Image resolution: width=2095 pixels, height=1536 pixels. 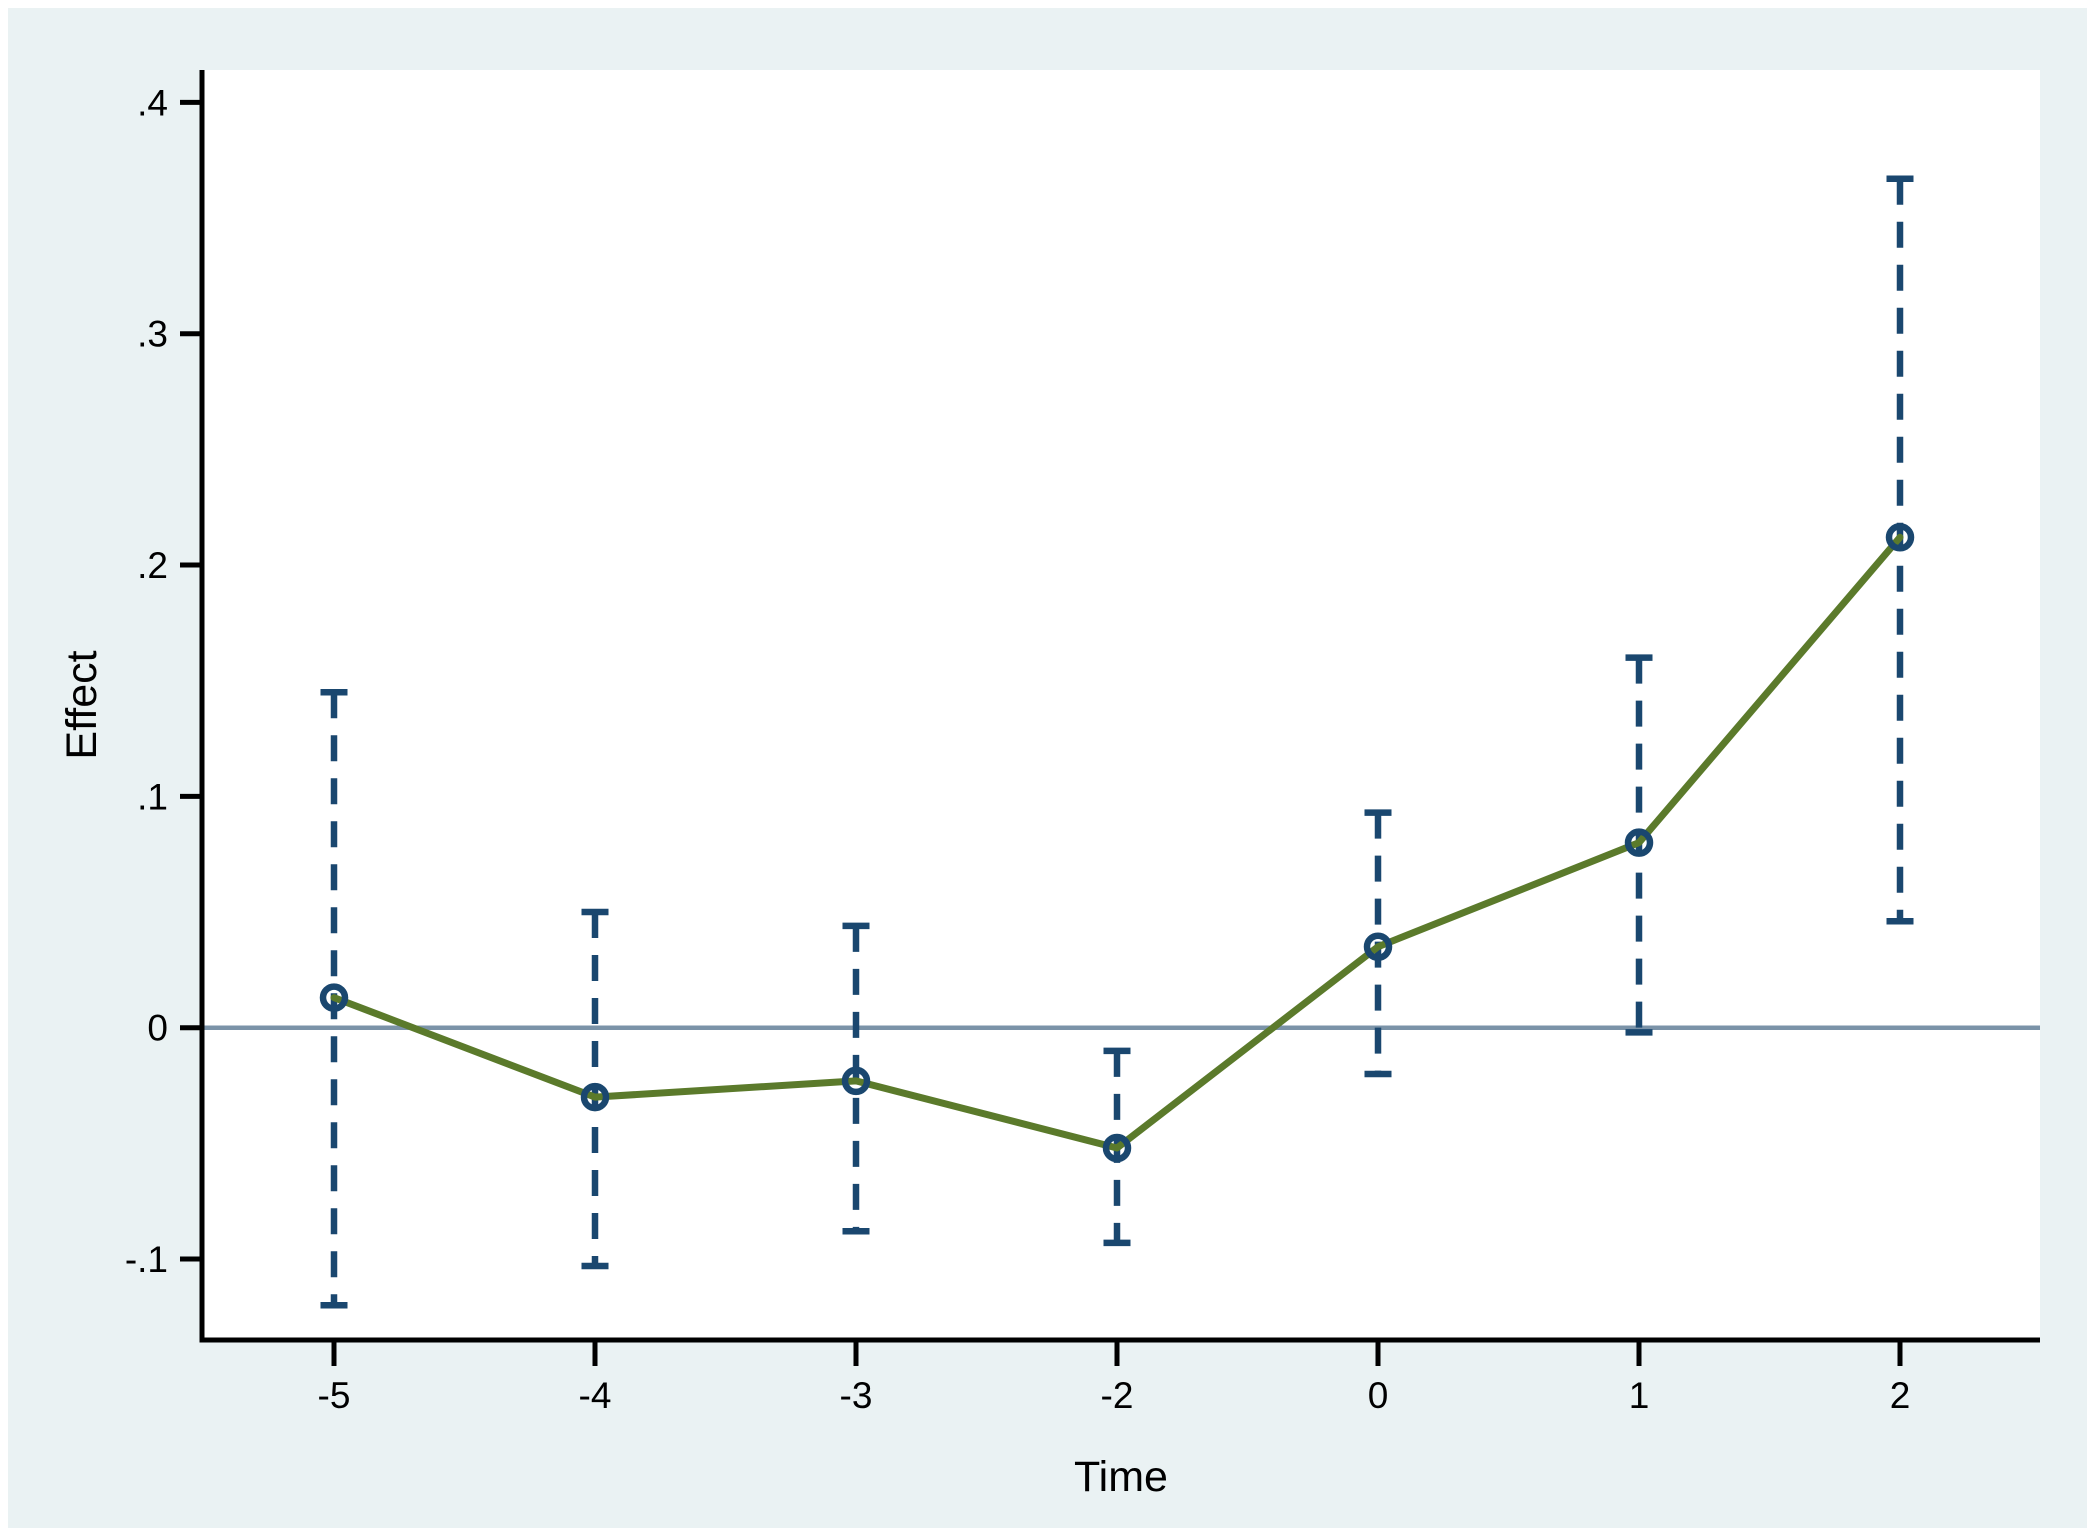 I want to click on x-tick-label: 1, so click(x=1639, y=1395).